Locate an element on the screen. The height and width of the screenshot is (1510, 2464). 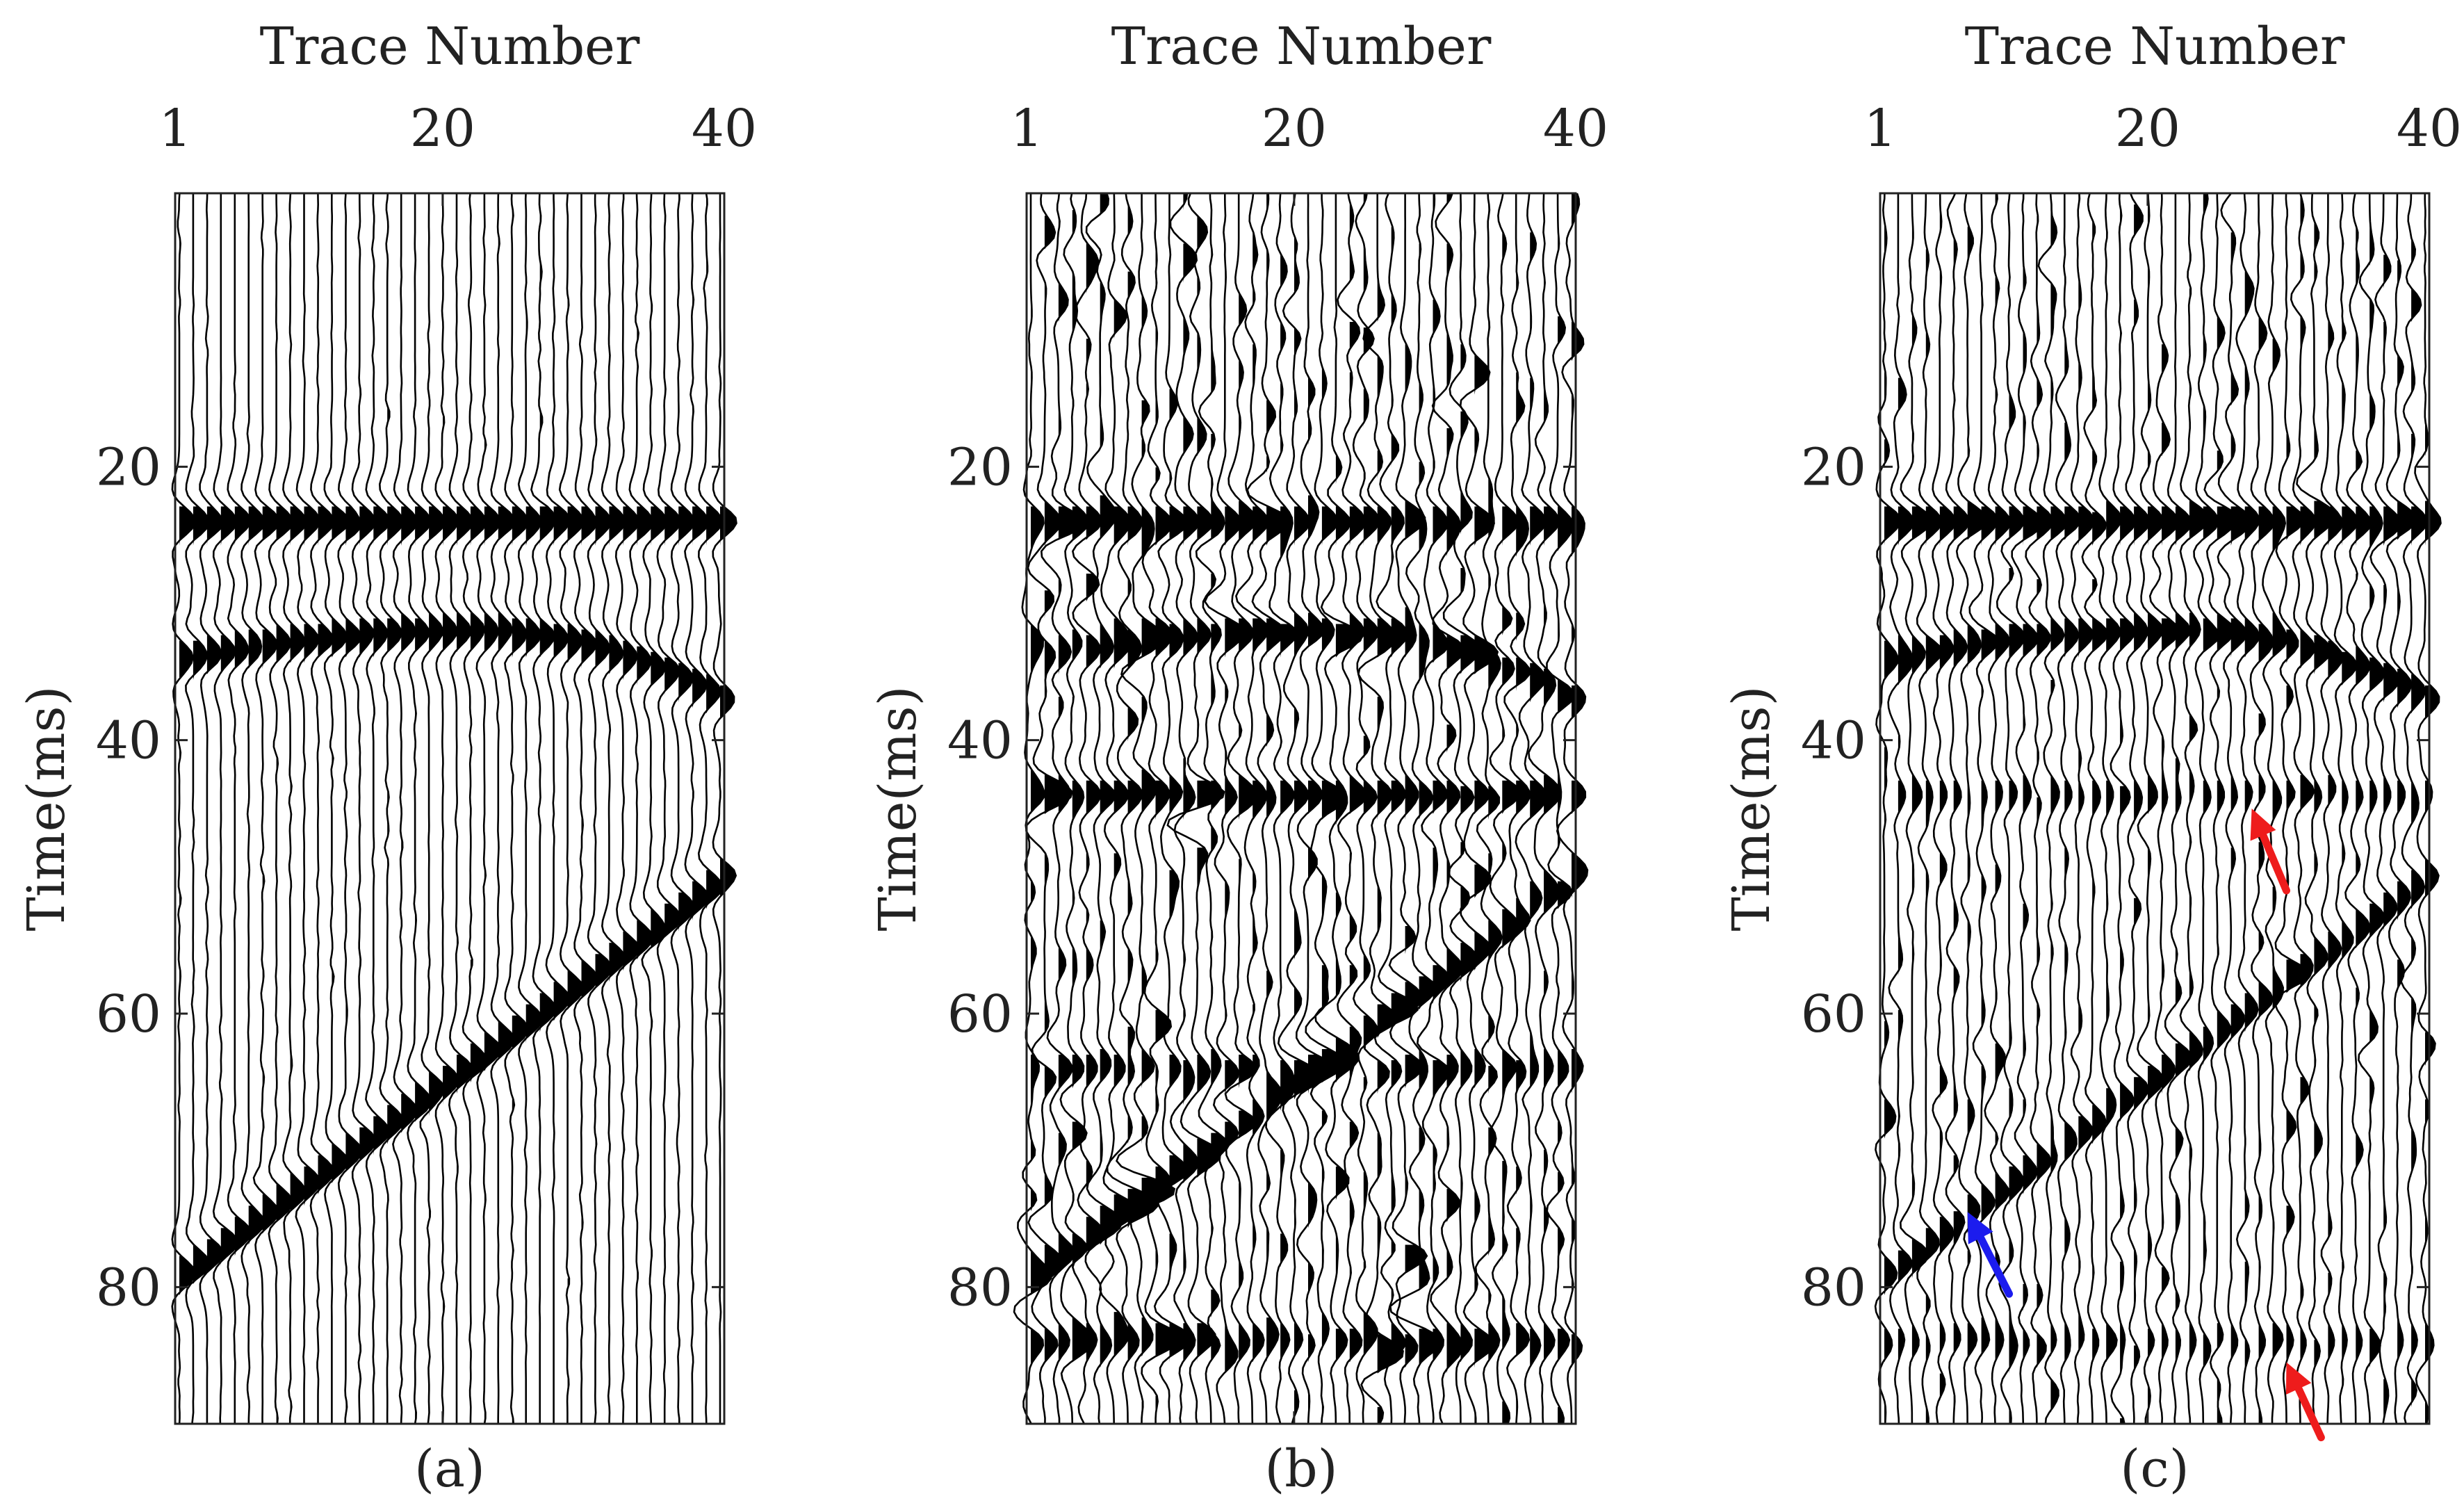
panel-caption: (c) is located at coordinates (2154, 1469).